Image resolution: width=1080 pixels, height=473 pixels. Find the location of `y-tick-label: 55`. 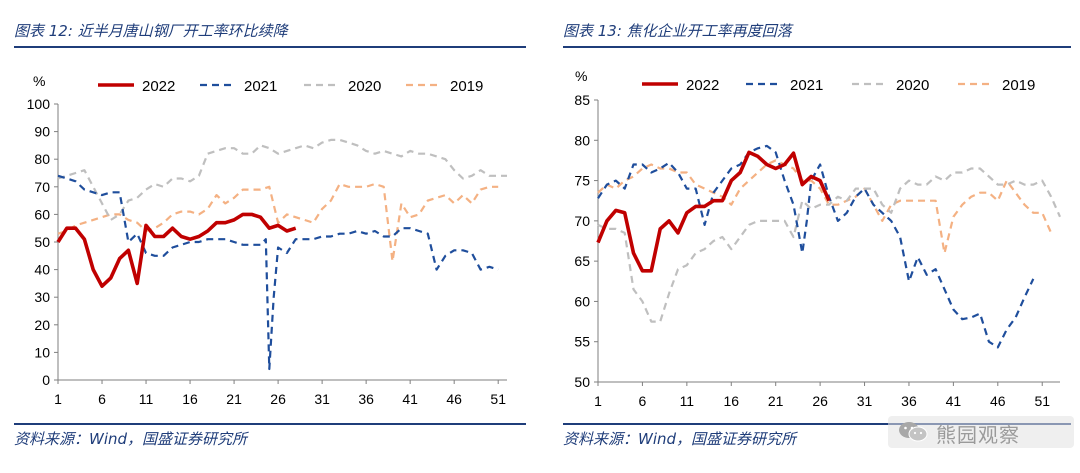

y-tick-label: 55 is located at coordinates (582, 342).